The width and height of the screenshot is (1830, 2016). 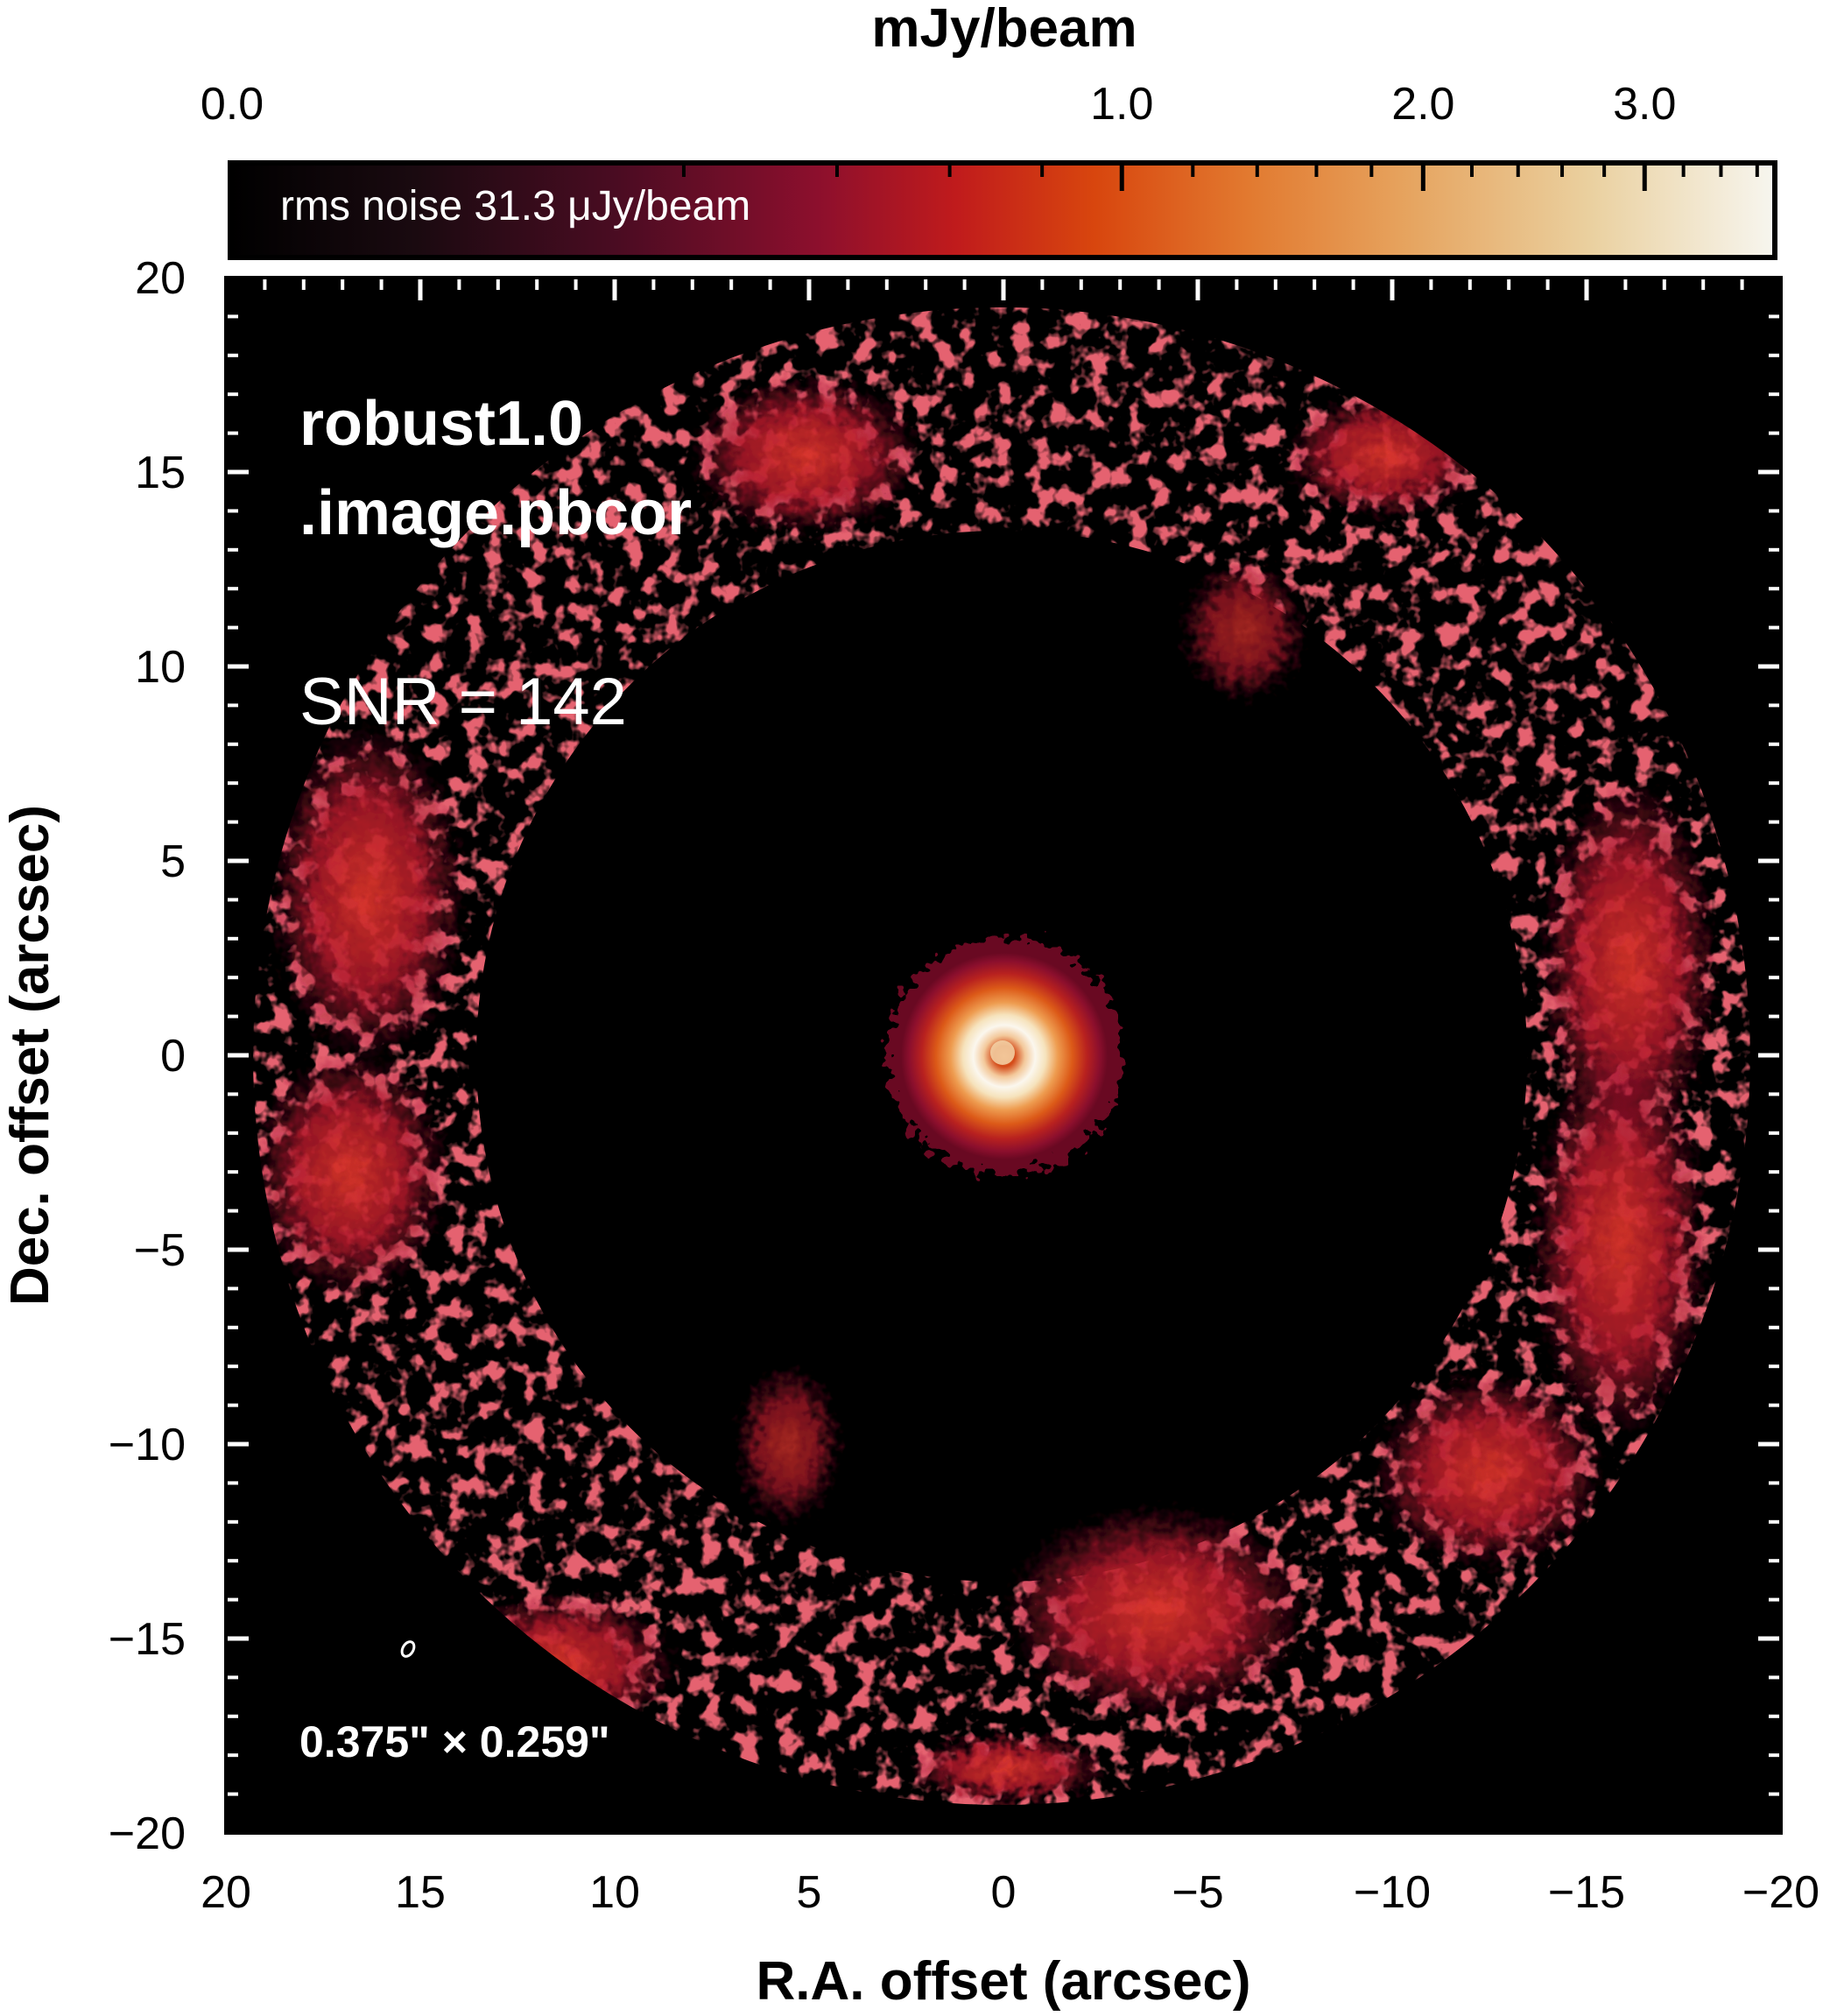 What do you see at coordinates (1004, 1892) in the screenshot?
I see `x-tick-label: 0` at bounding box center [1004, 1892].